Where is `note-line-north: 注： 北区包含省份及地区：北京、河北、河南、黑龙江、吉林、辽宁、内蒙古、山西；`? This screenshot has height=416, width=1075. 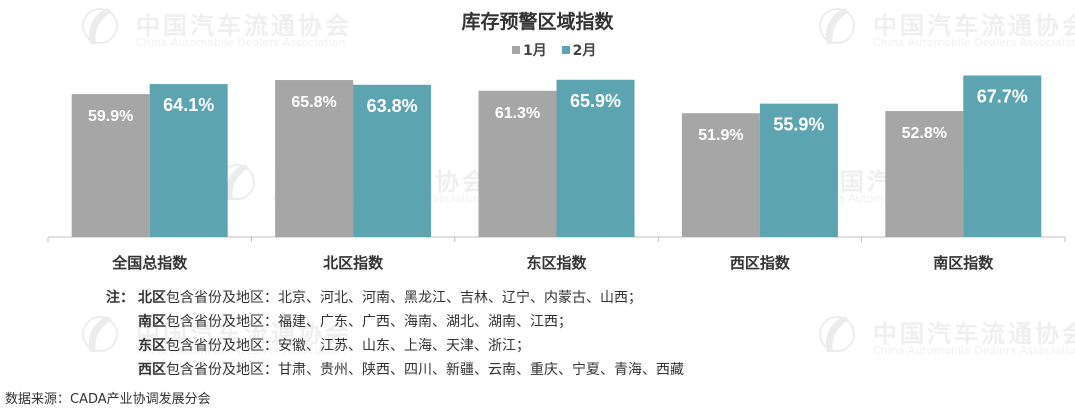 note-line-north: 注： 北区包含省份及地区：北京、河北、河南、黑龙江、吉林、辽宁、内蒙古、山西； is located at coordinates (374, 298).